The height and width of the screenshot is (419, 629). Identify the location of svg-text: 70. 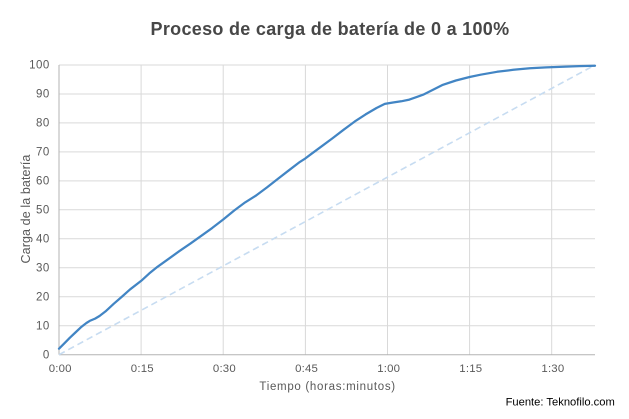
(43, 153).